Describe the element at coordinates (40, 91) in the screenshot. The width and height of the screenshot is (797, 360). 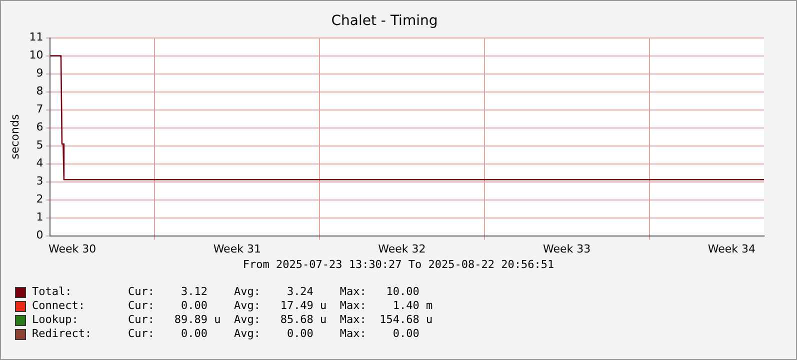
I see `y-tick-label: 8` at that location.